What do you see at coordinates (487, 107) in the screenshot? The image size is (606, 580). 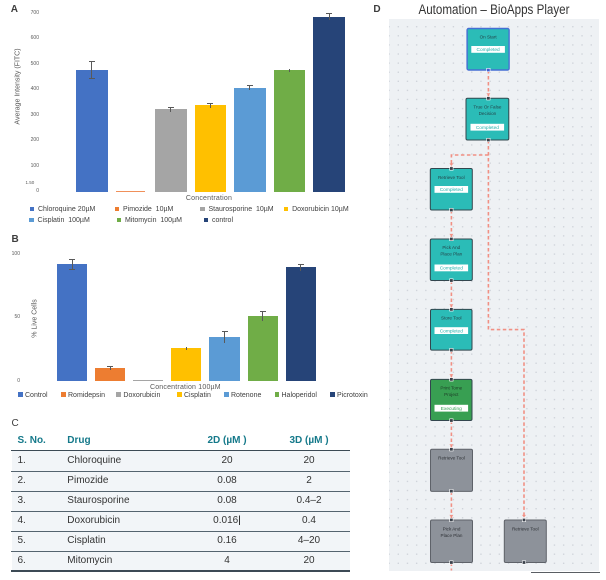 I see `svg-text: True Or False` at bounding box center [487, 107].